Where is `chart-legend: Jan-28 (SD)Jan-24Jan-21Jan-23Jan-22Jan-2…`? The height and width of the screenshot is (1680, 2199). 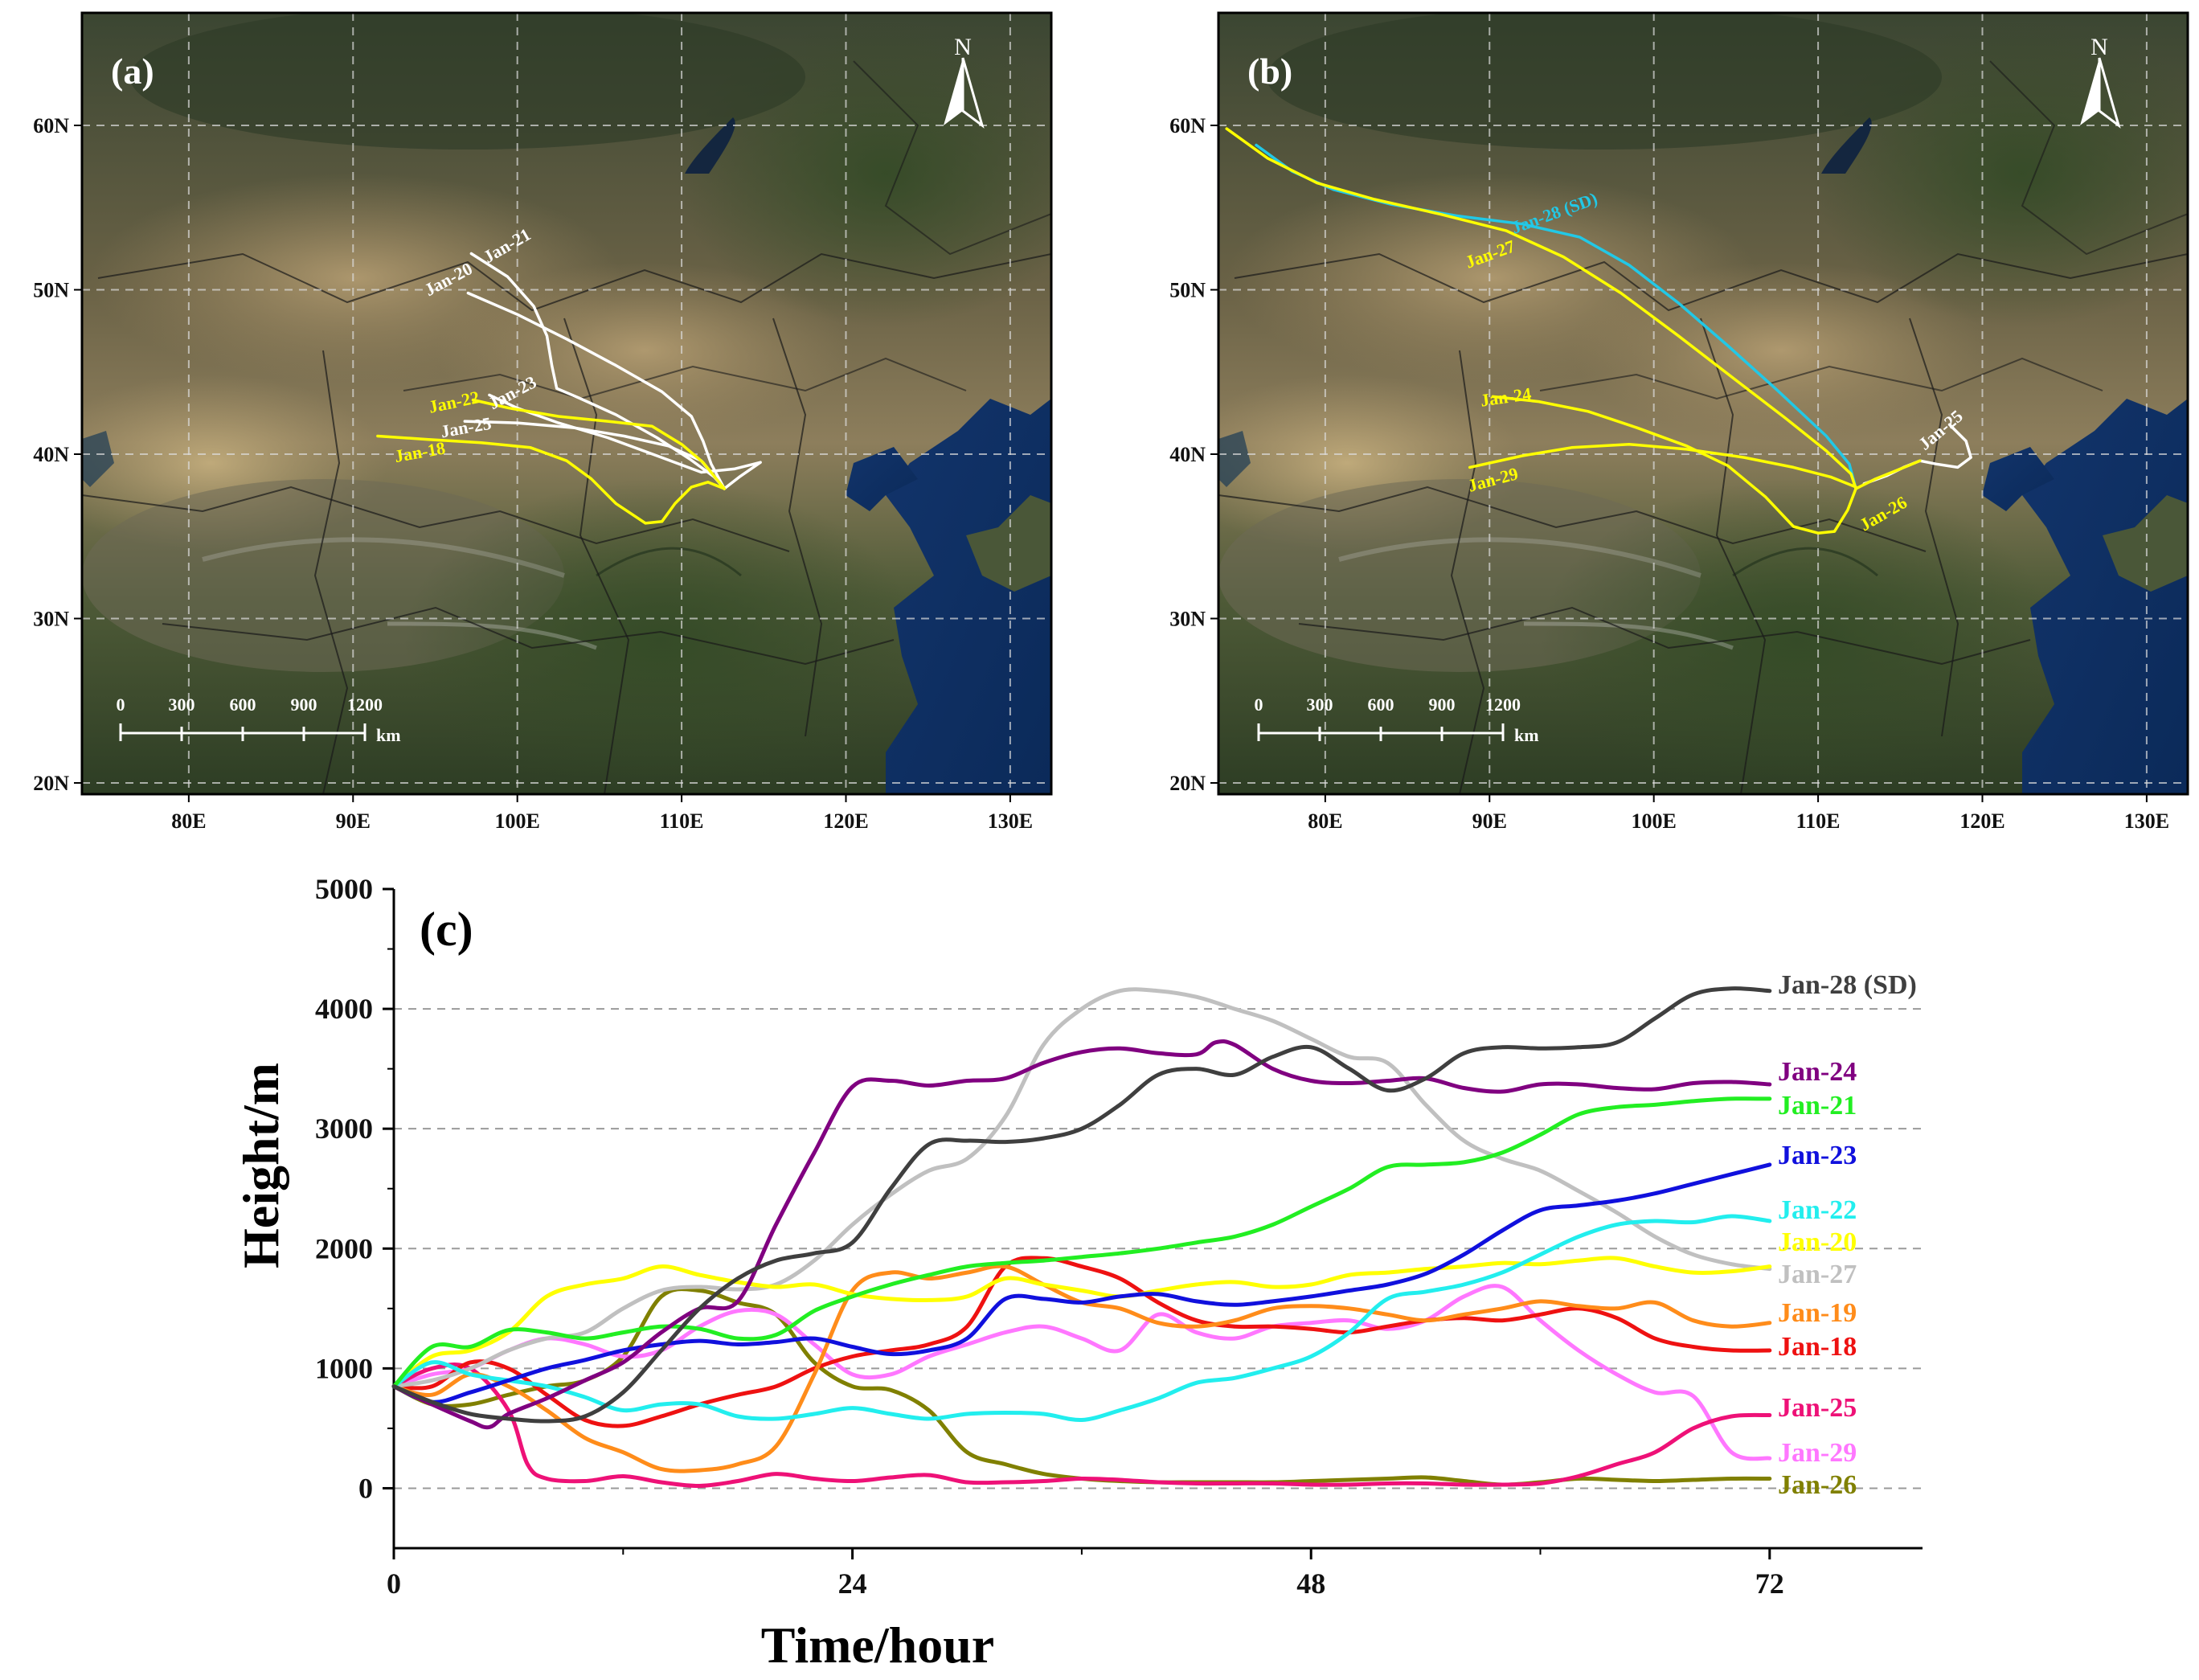
chart-legend: Jan-28 (SD)Jan-24Jan-21Jan-23Jan-22Jan-2… is located at coordinates (1847, 1235).